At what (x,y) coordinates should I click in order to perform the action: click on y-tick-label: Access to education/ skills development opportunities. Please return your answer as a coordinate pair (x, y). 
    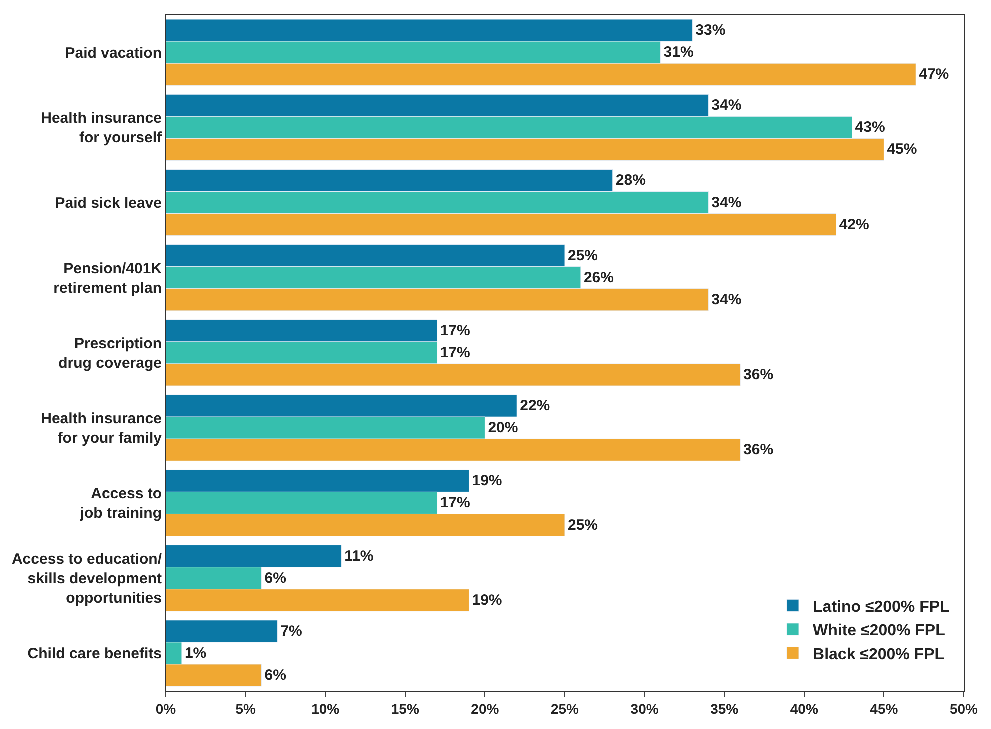
    Looking at the image, I should click on (87, 579).